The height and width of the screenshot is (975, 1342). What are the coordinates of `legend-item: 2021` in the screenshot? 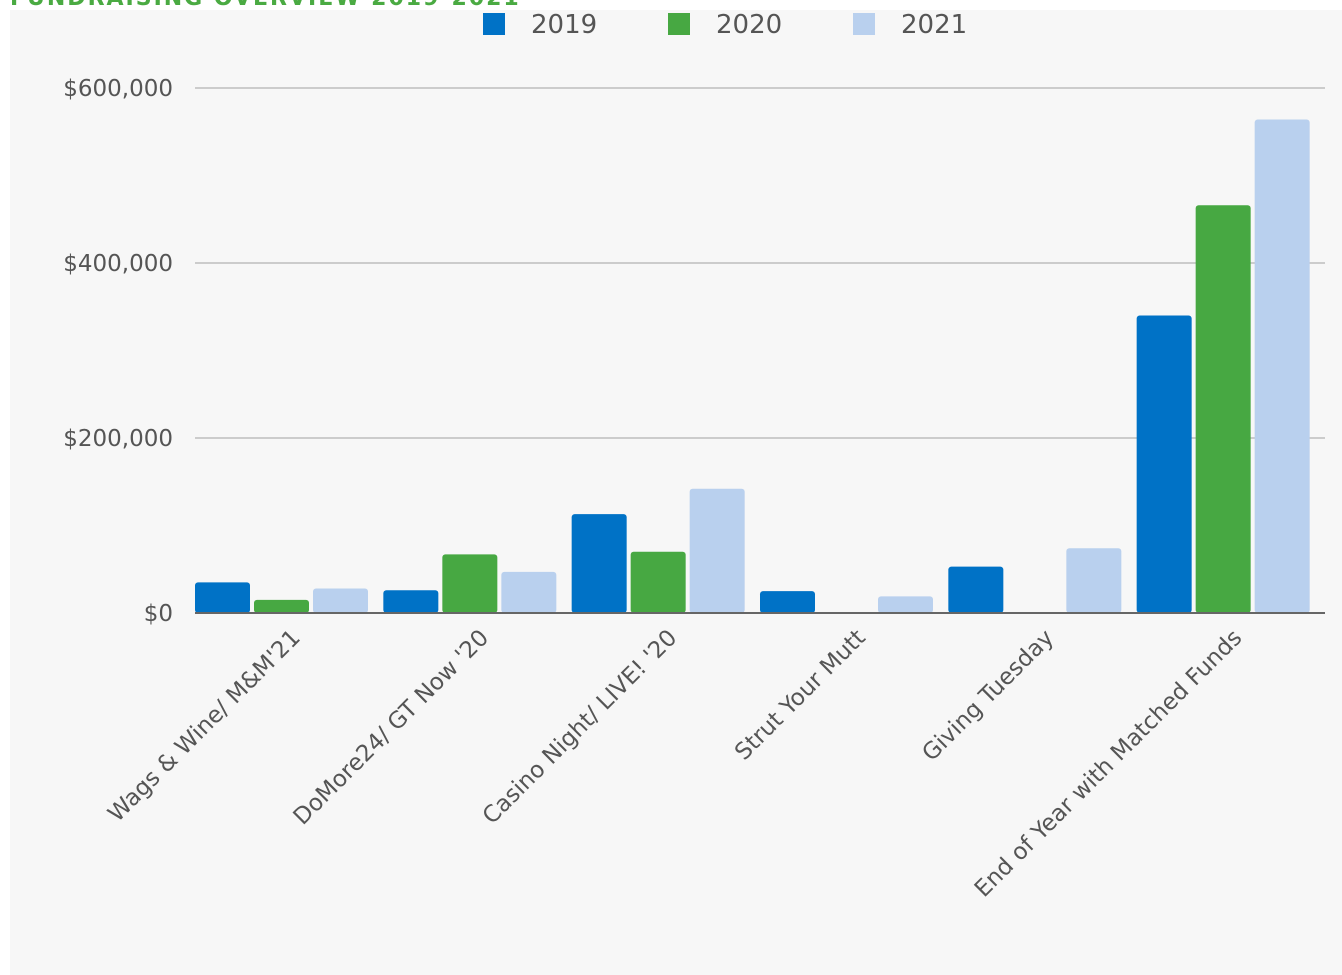 It's located at (910, 25).